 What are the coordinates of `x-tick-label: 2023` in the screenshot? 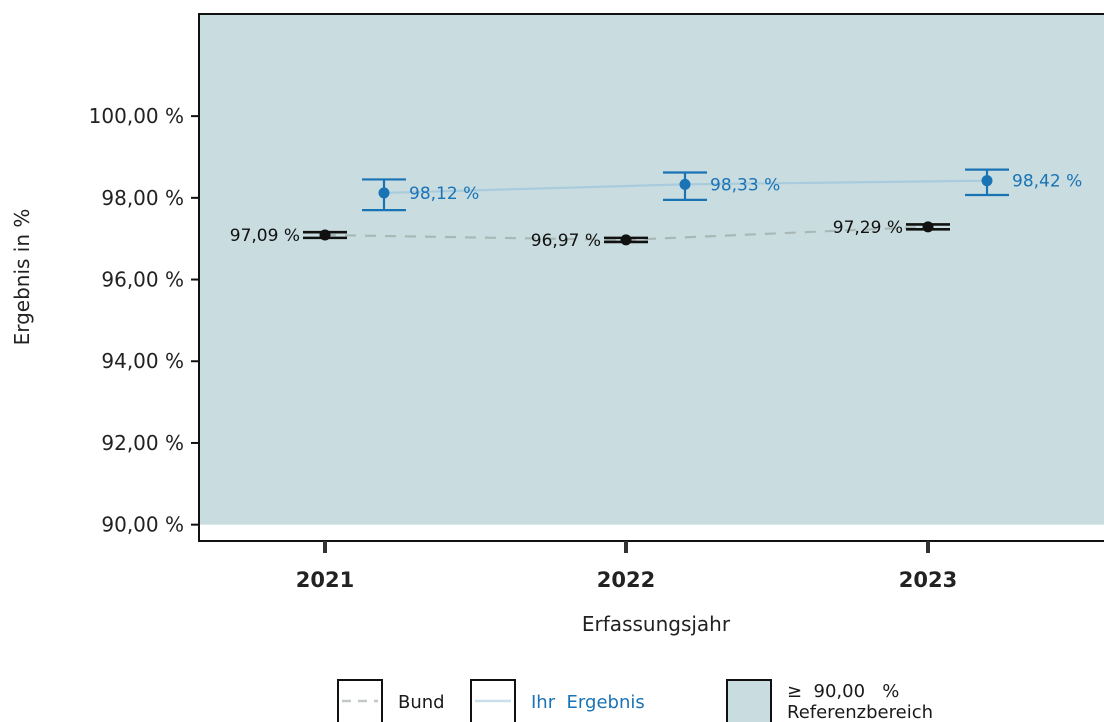 It's located at (928, 580).